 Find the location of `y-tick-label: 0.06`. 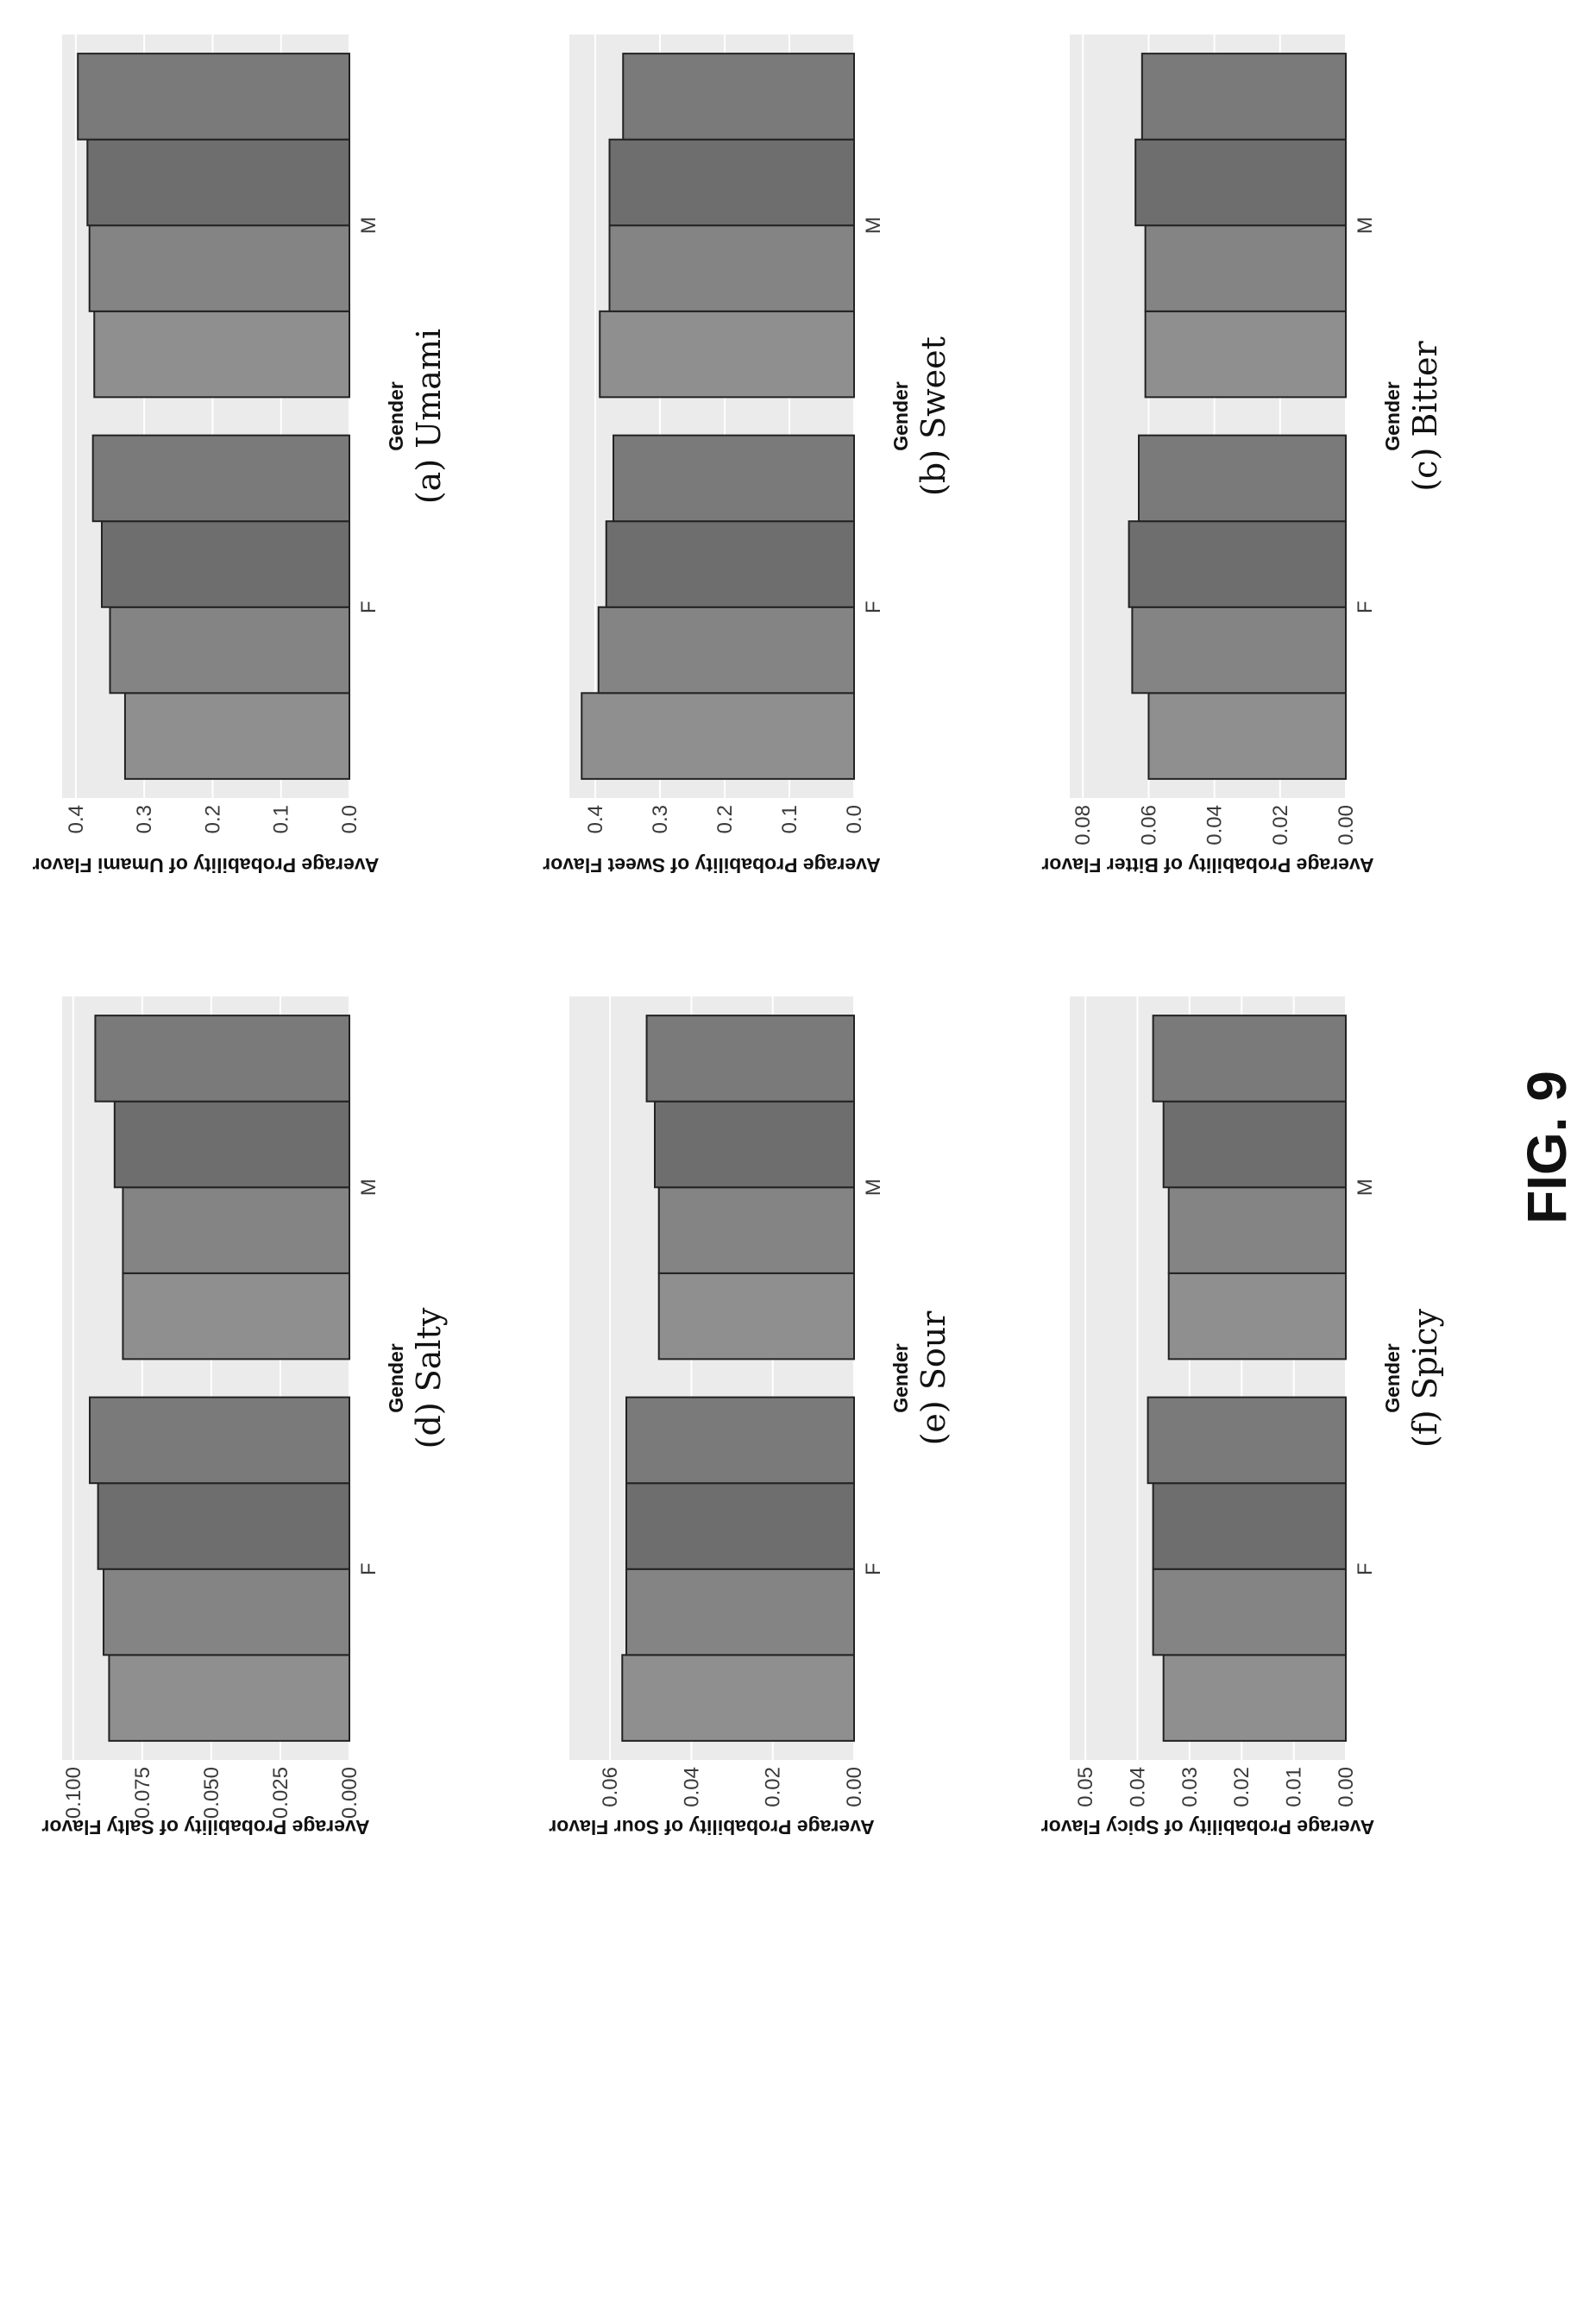

y-tick-label: 0.06 is located at coordinates (1148, 825).